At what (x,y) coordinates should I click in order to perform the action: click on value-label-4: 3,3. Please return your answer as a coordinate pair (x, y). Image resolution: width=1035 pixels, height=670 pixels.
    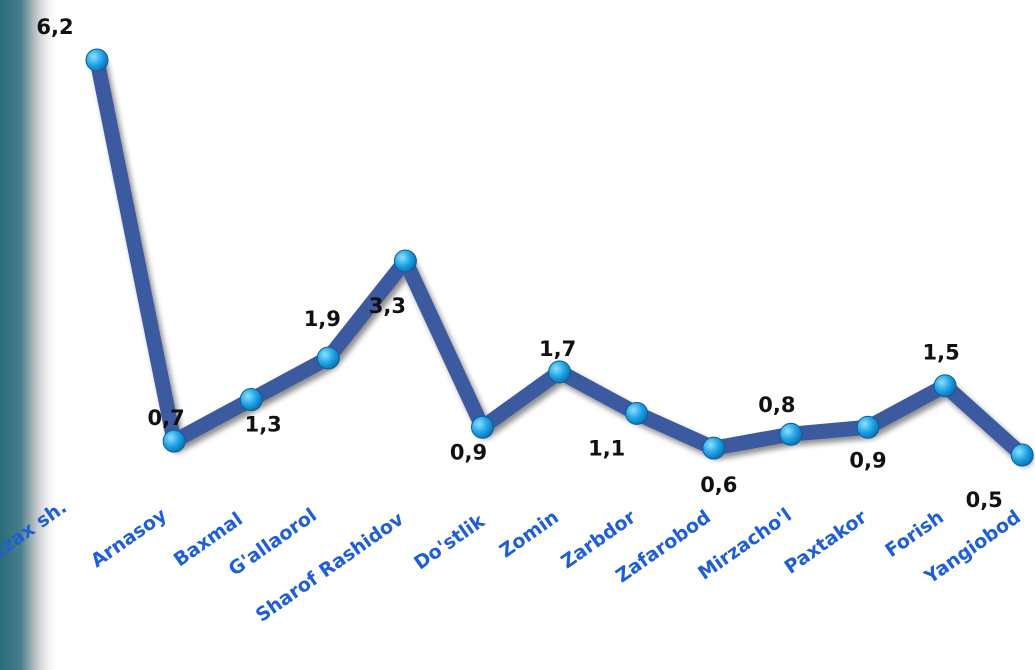
    Looking at the image, I should click on (387, 306).